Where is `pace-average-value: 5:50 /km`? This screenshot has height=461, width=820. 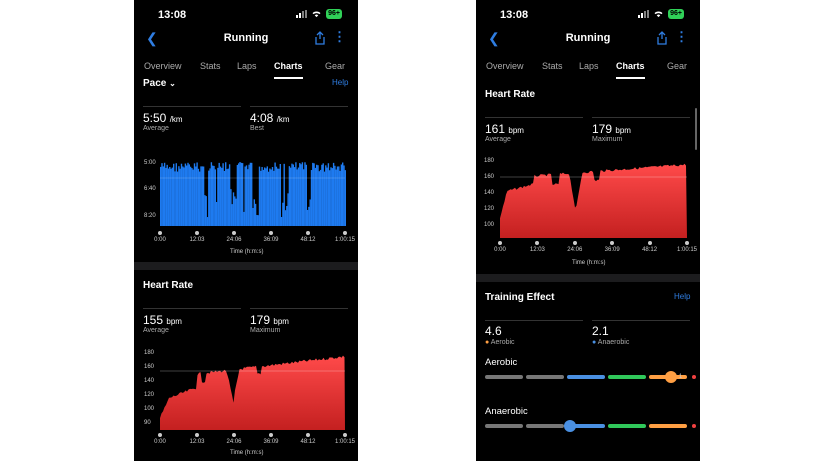 pace-average-value: 5:50 /km is located at coordinates (163, 118).